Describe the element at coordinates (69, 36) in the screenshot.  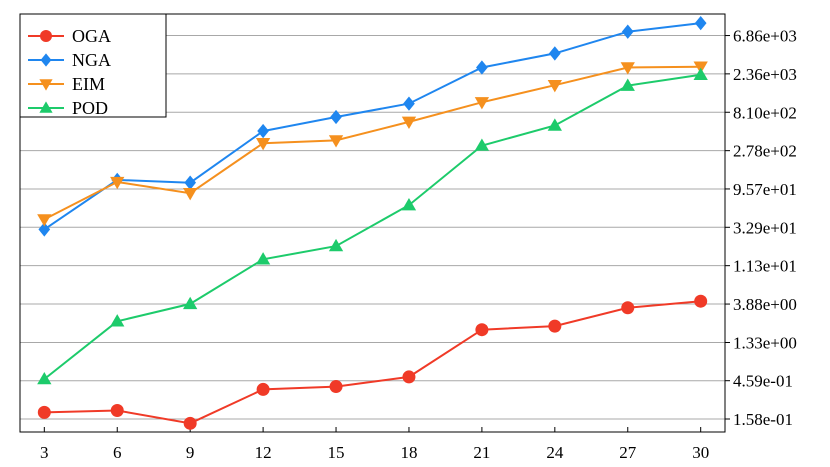
I see `legend-item: OGA` at that location.